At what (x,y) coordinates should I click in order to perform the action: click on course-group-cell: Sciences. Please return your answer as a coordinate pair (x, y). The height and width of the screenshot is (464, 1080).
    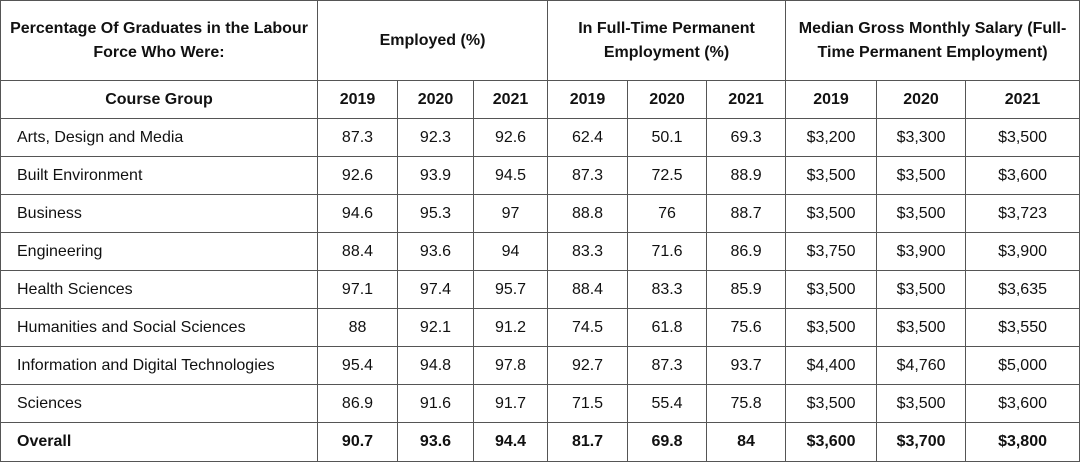
    Looking at the image, I should click on (159, 403).